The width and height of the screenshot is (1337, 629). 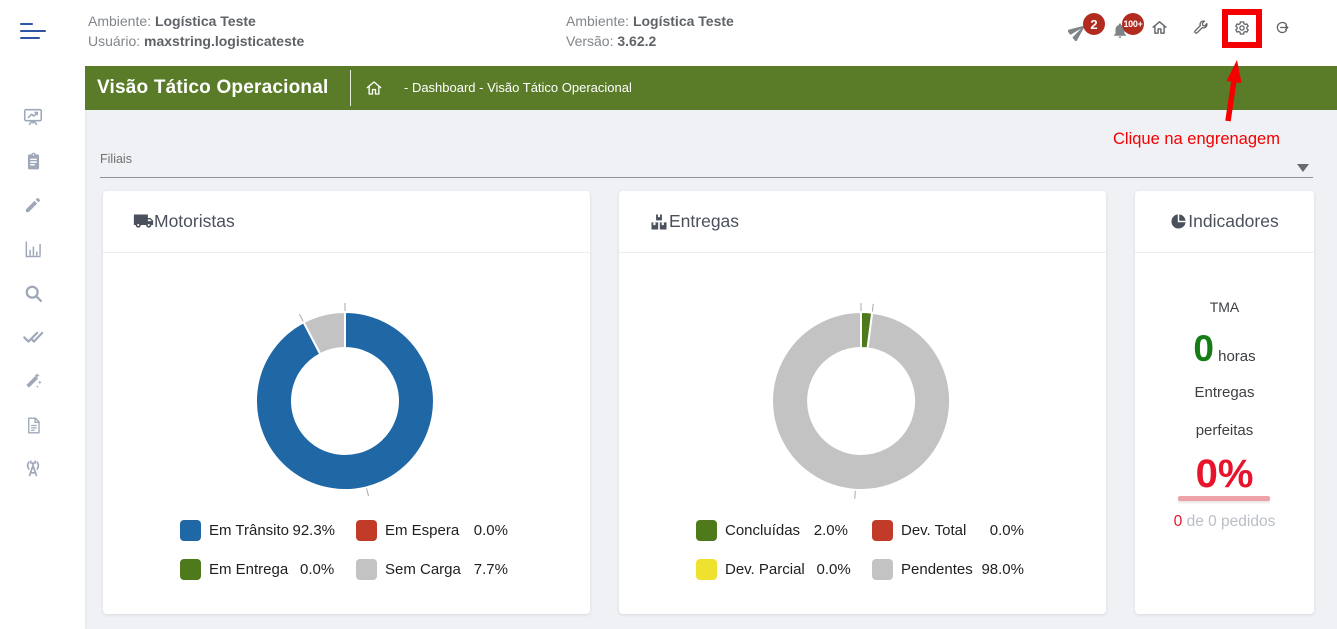 I want to click on legend-item: Em Entrega 0.0%, so click(x=257, y=569).